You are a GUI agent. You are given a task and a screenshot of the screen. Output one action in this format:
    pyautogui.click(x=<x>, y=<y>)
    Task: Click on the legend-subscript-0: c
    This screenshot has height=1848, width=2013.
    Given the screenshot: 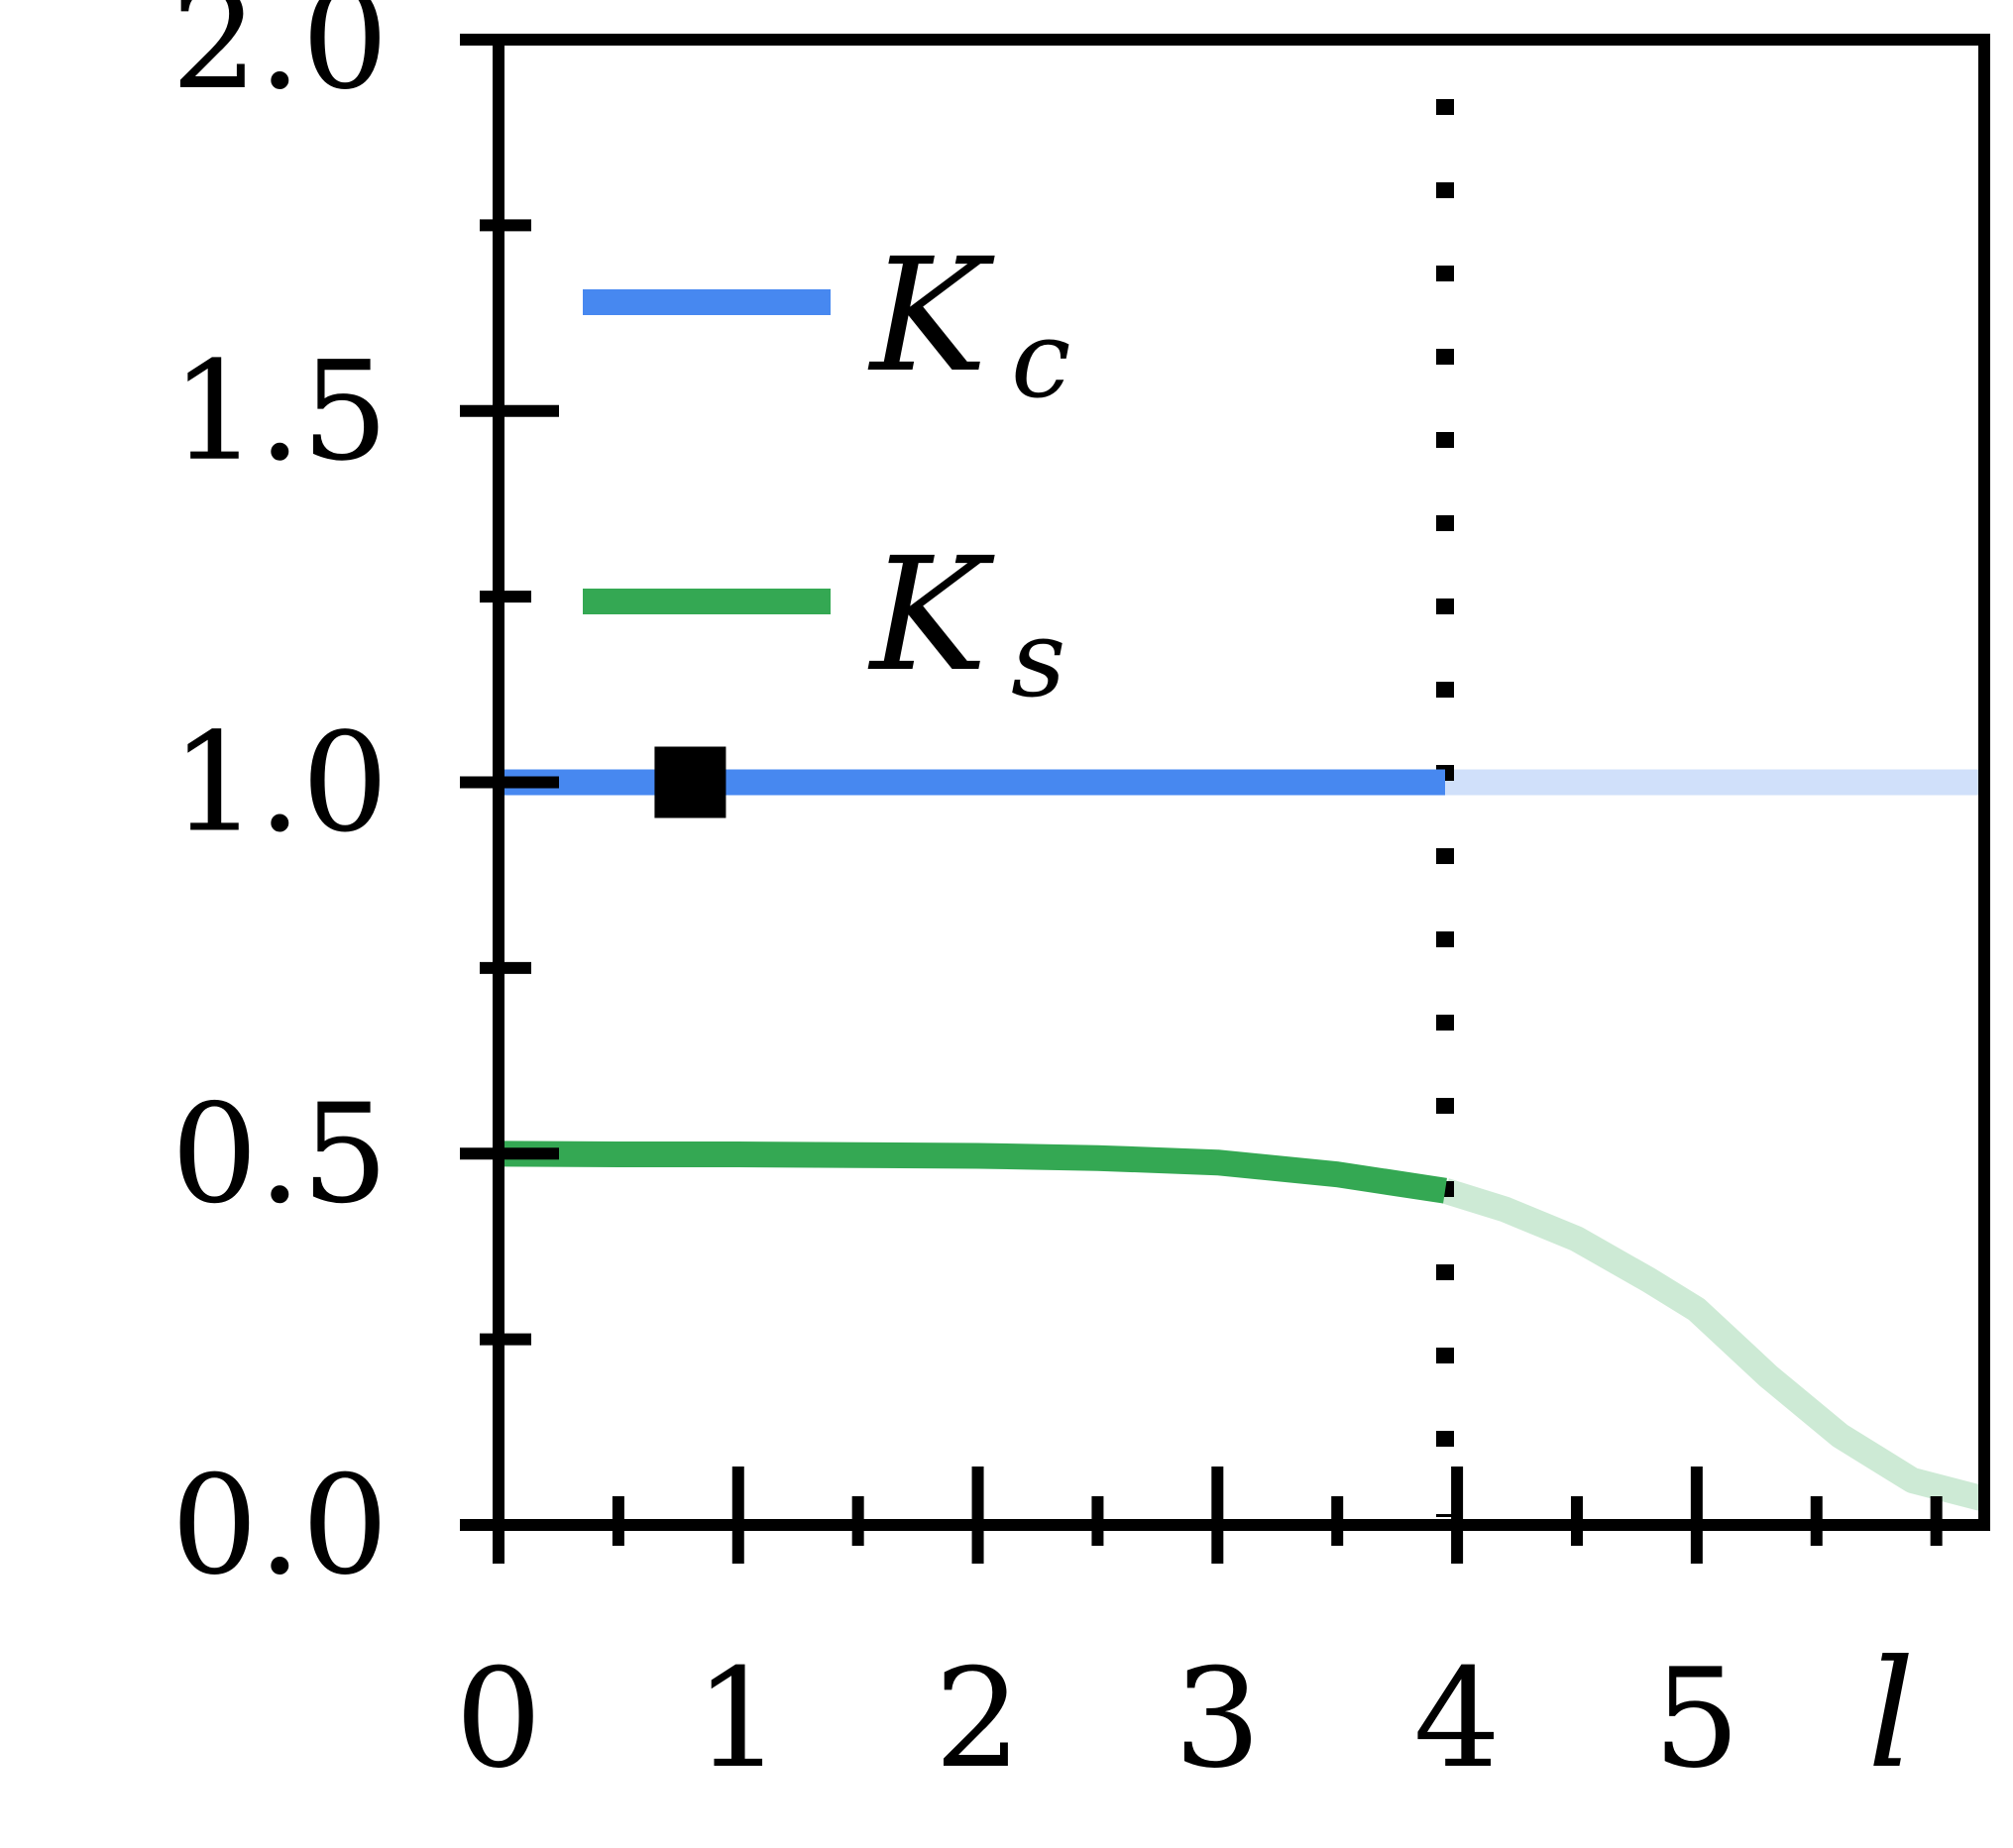 What is the action you would take?
    pyautogui.click(x=1041, y=360)
    